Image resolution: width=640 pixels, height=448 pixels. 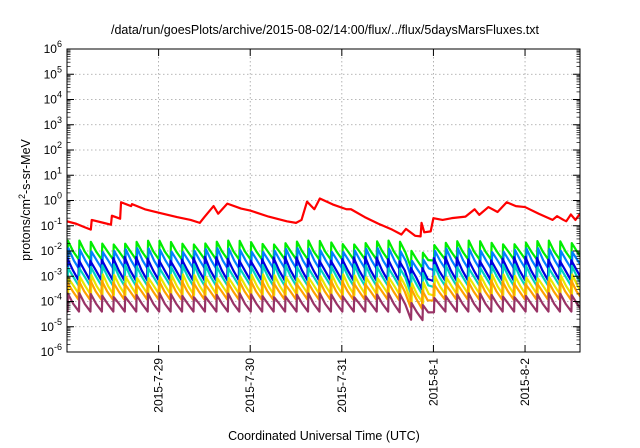 I want to click on x-tick-label: 2015-7-30, so click(x=250, y=385).